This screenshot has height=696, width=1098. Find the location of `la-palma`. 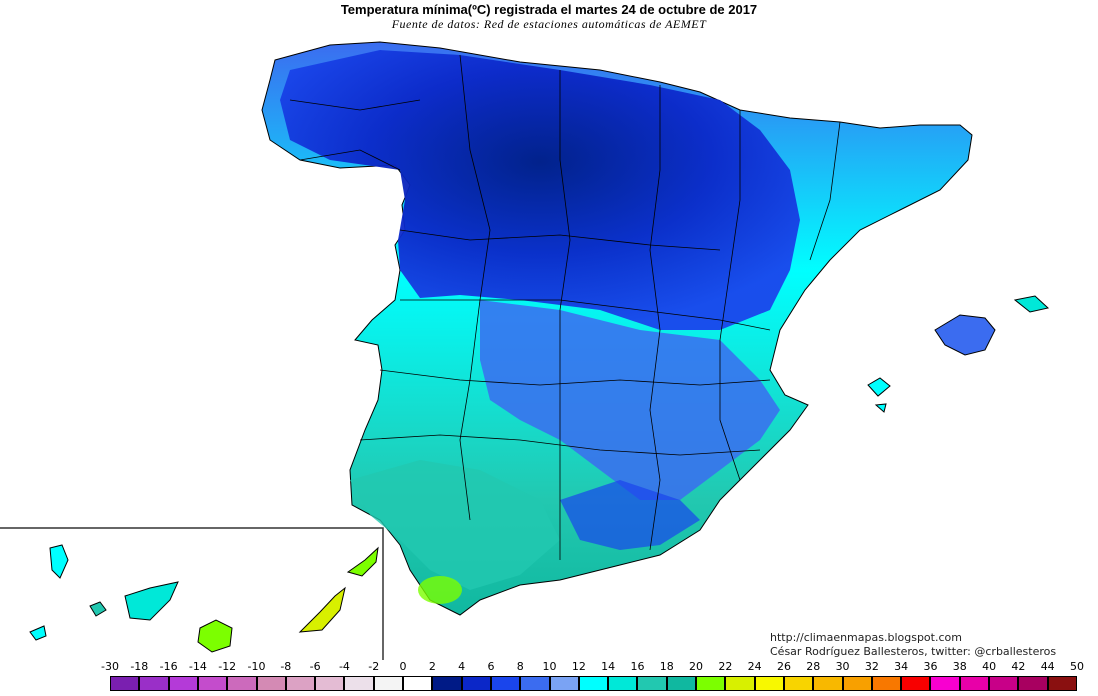

la-palma is located at coordinates (59, 561).